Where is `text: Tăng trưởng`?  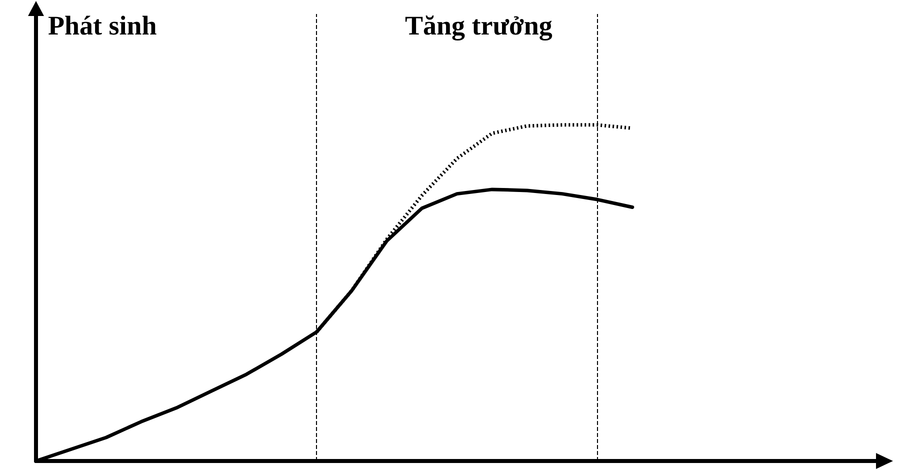 text: Tăng trưởng is located at coordinates (479, 25).